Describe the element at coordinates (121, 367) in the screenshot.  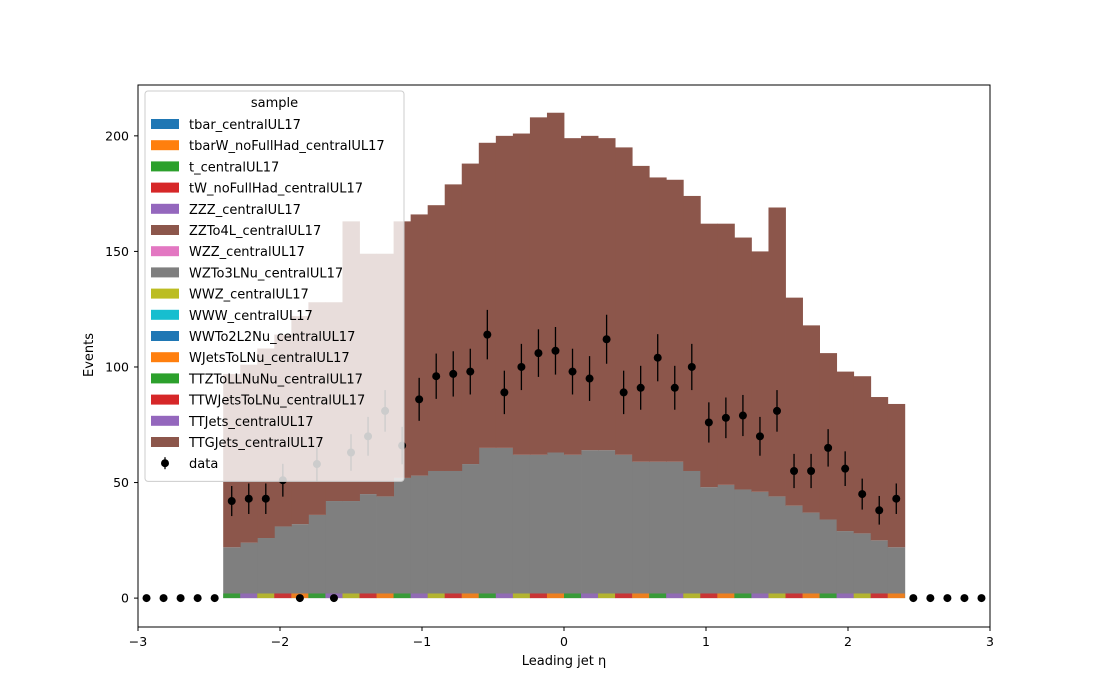
I see `y-axis: 0 50 100 150 200` at that location.